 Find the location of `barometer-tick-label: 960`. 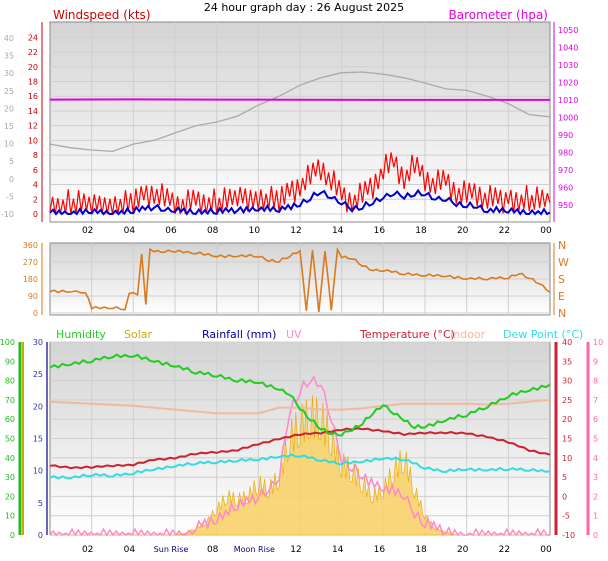

barometer-tick-label: 960 is located at coordinates (565, 188).